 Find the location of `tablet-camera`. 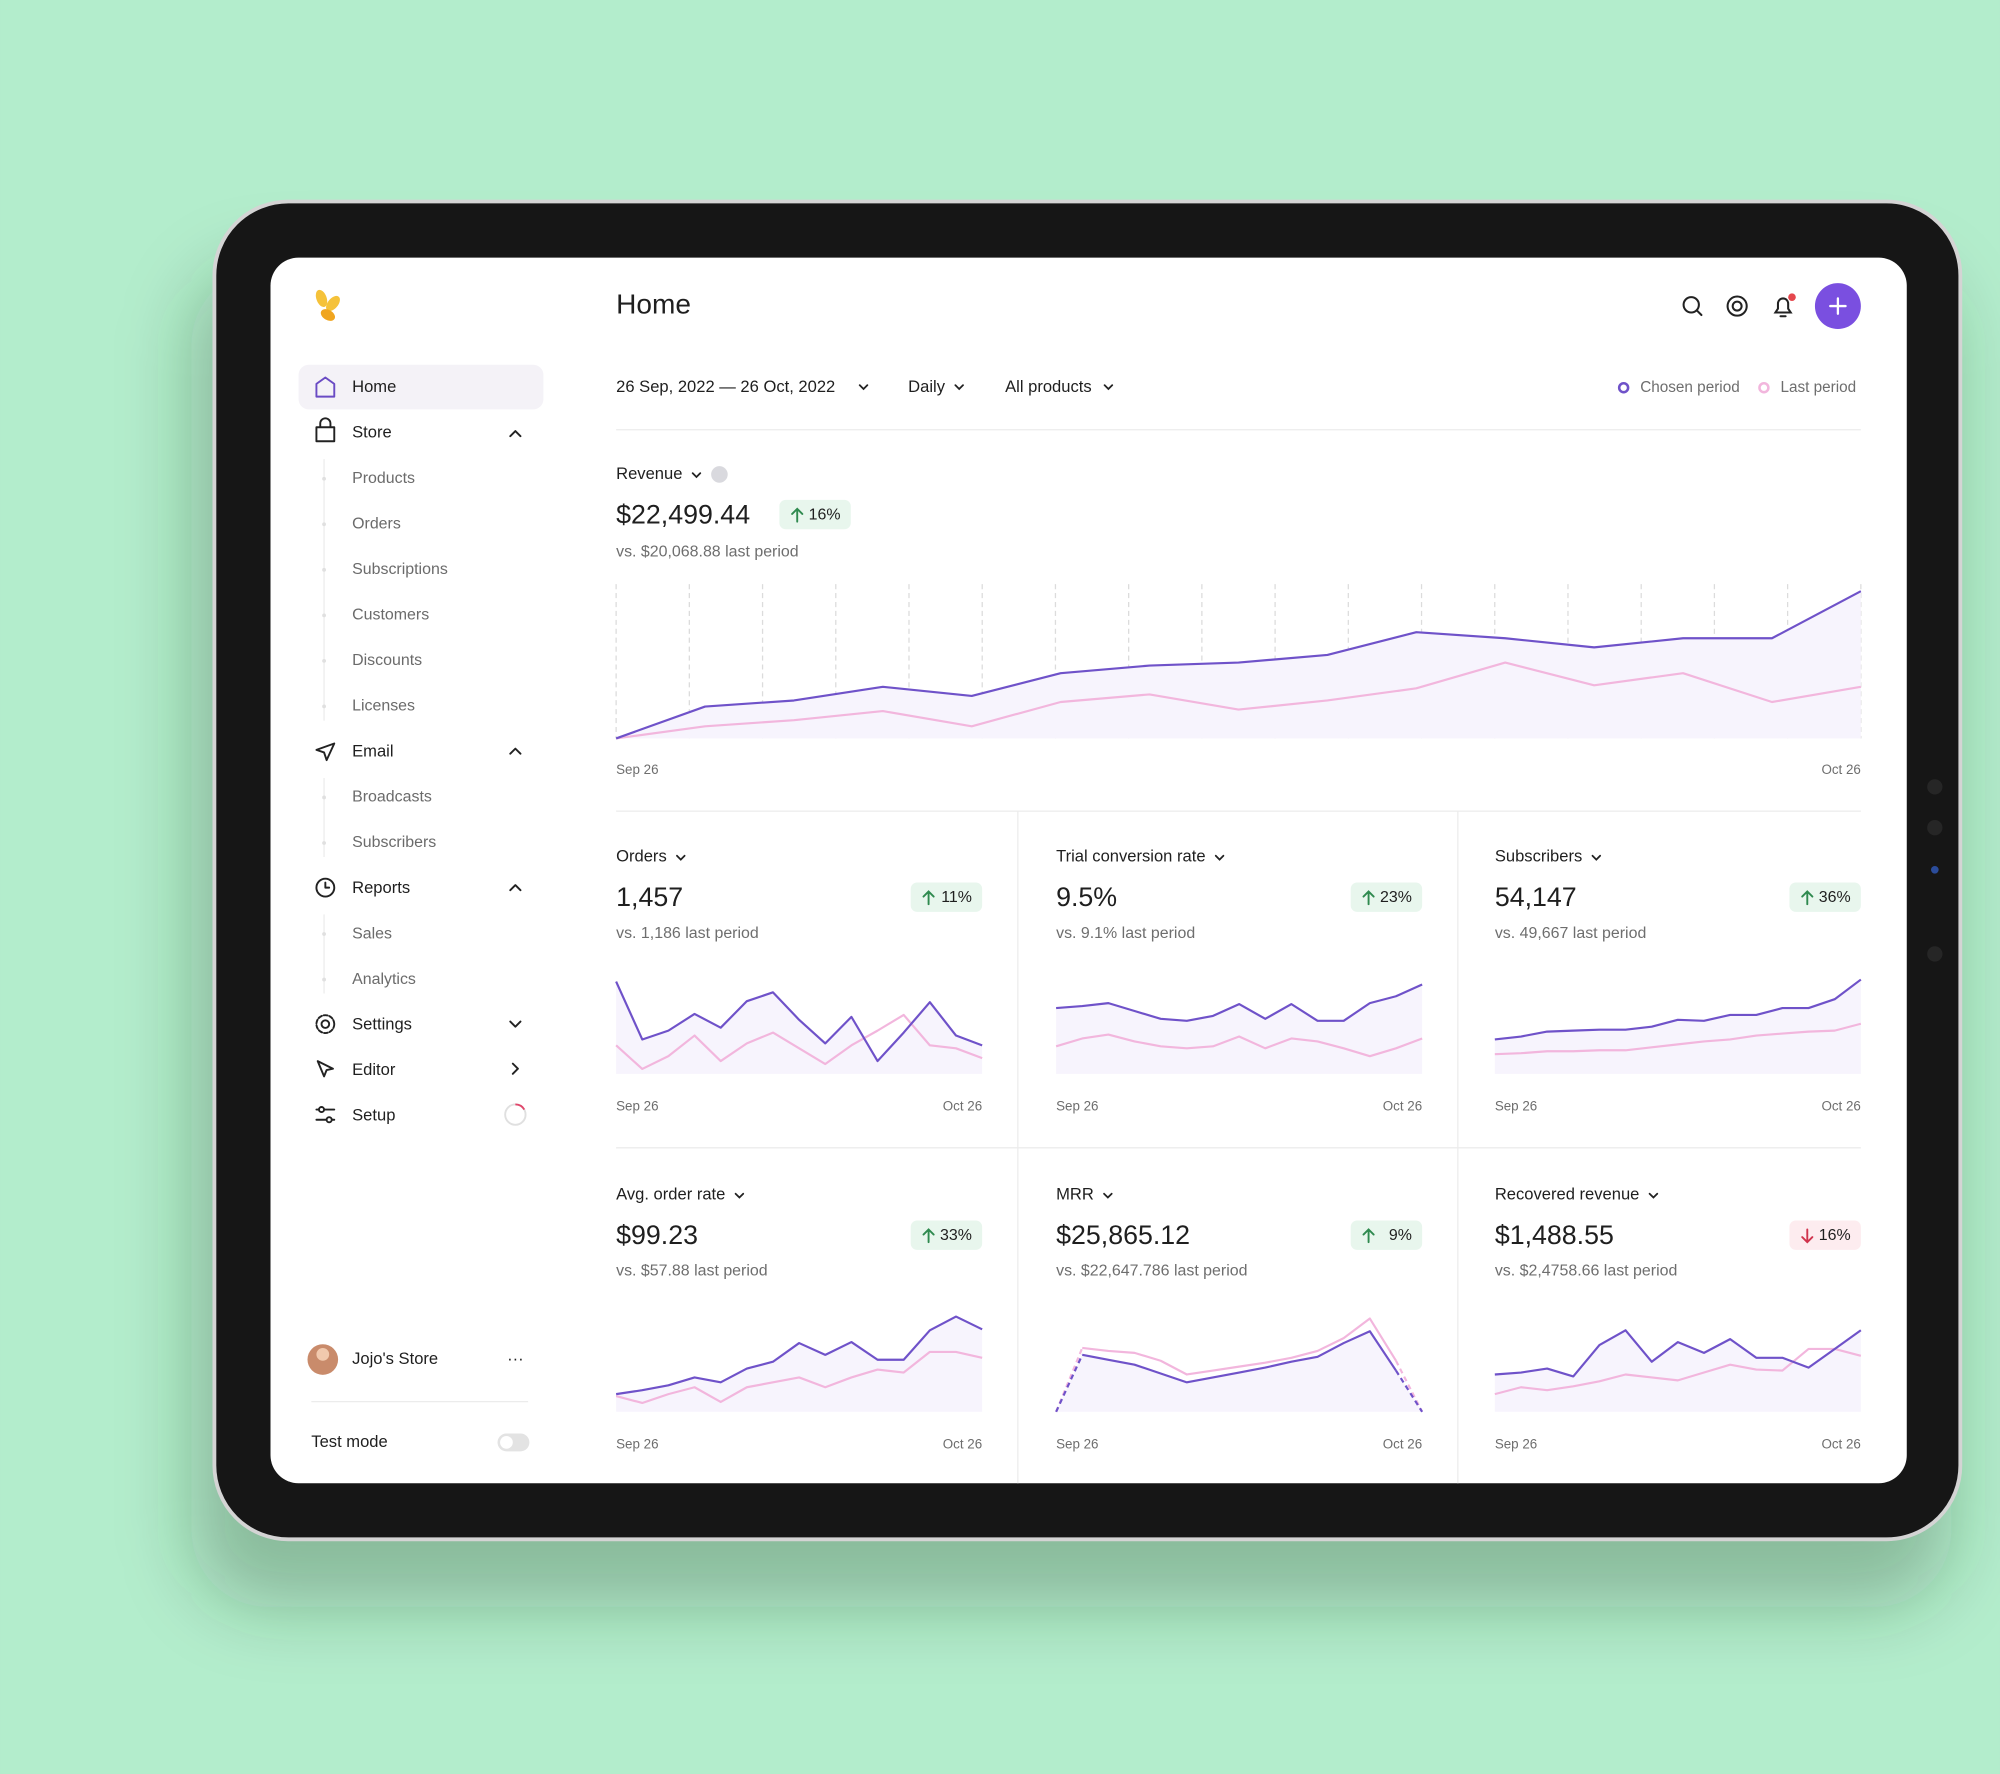

tablet-camera is located at coordinates (1935, 870).